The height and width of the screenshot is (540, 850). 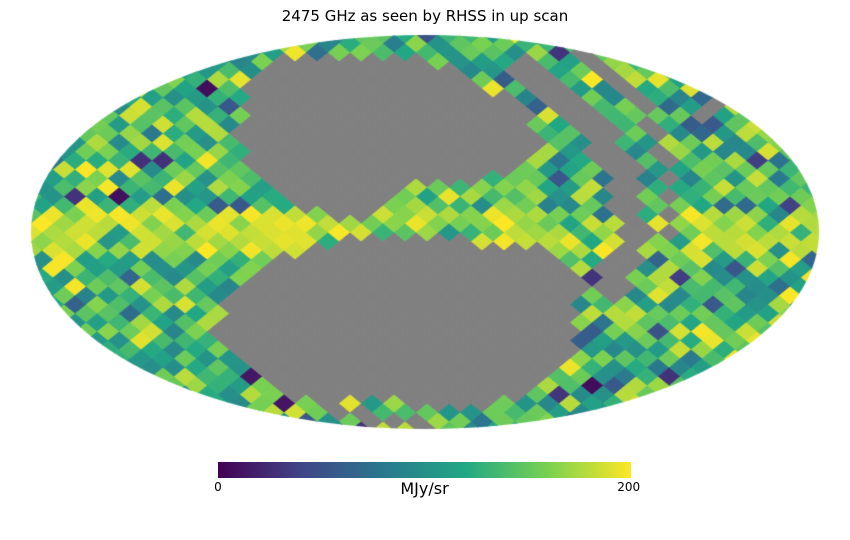 What do you see at coordinates (425, 16) in the screenshot?
I see `chart-title: 2475 GHz as seen by RHSS in up scan` at bounding box center [425, 16].